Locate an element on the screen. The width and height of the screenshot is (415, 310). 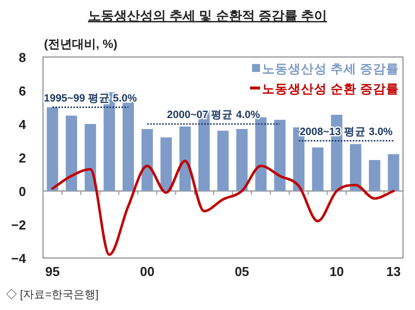
x-tick-label: 00 is located at coordinates (147, 271).